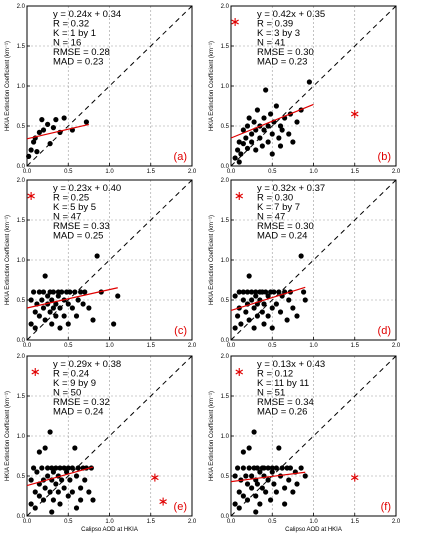  Describe the element at coordinates (225, 167) in the screenshot. I see `y-tick-label: 0.0` at that location.